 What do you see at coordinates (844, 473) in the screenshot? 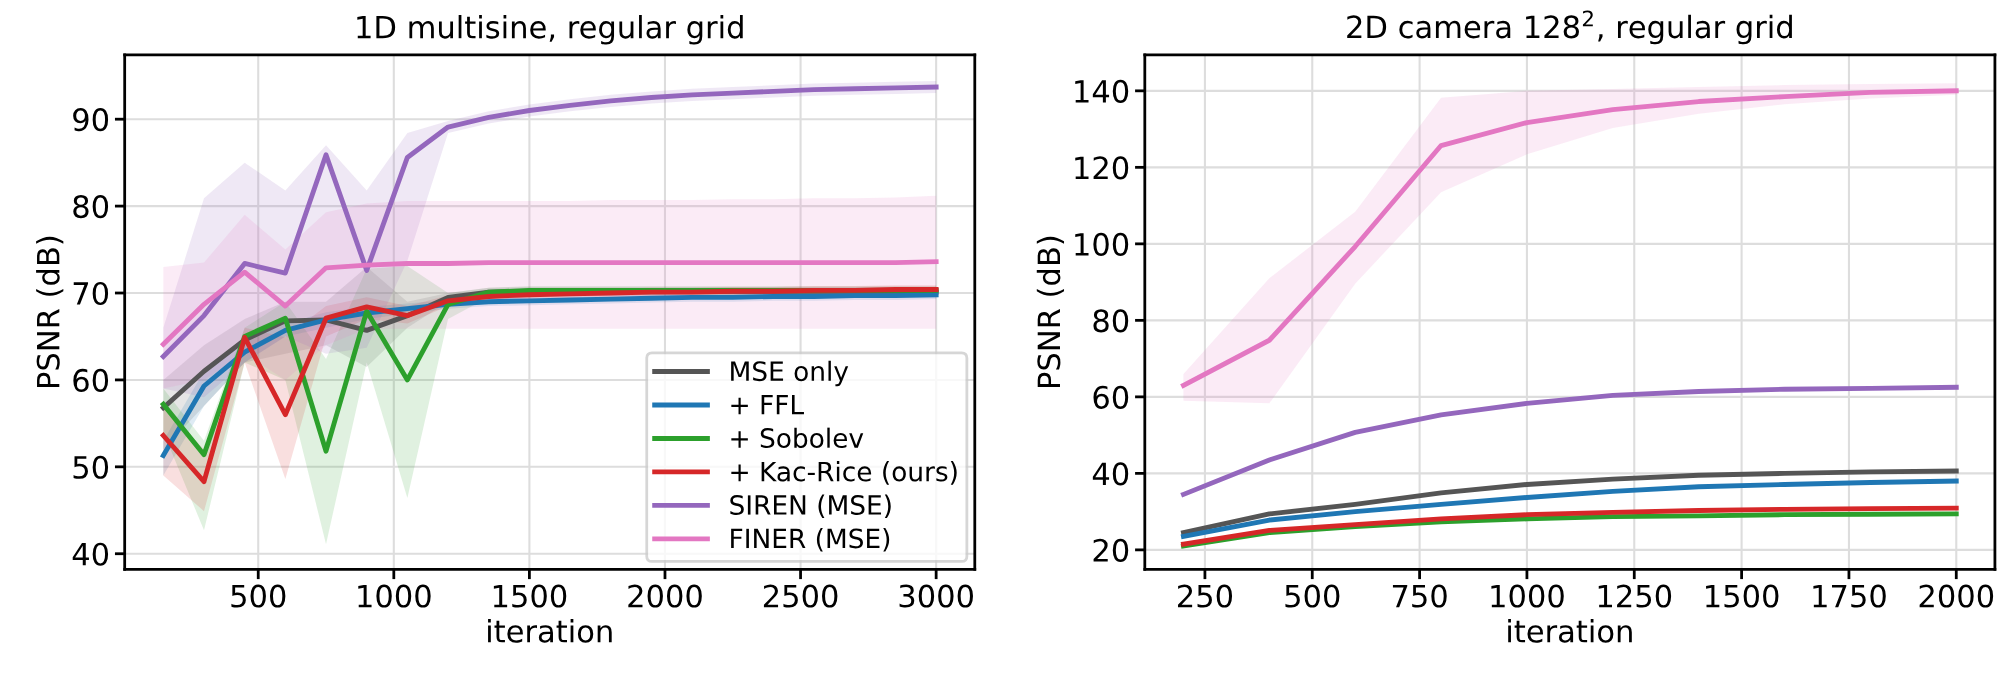
I see `legend-label: + Kac-Rice (ours)` at bounding box center [844, 473].